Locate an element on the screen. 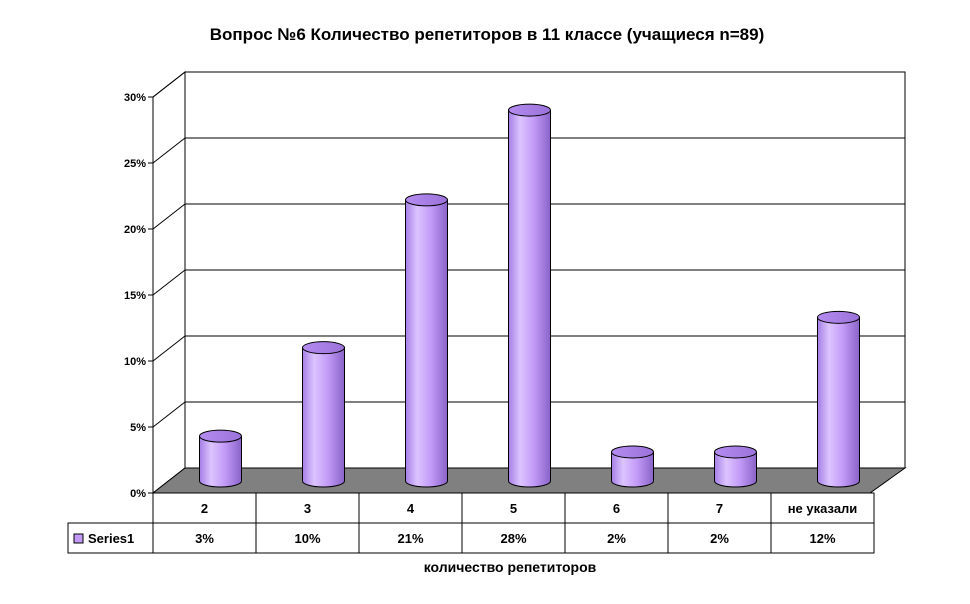  data-label: 10% is located at coordinates (307, 538).